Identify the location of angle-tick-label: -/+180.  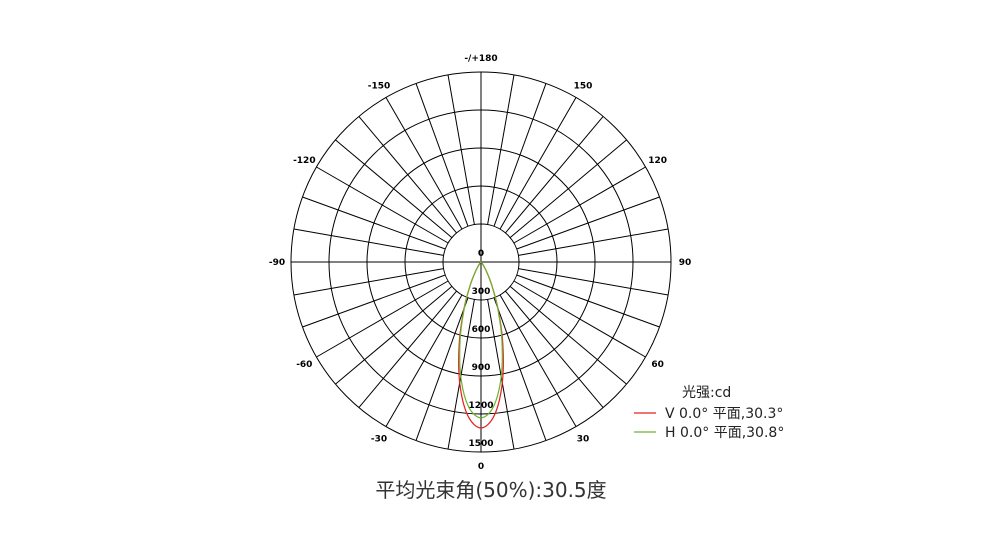
(480, 59).